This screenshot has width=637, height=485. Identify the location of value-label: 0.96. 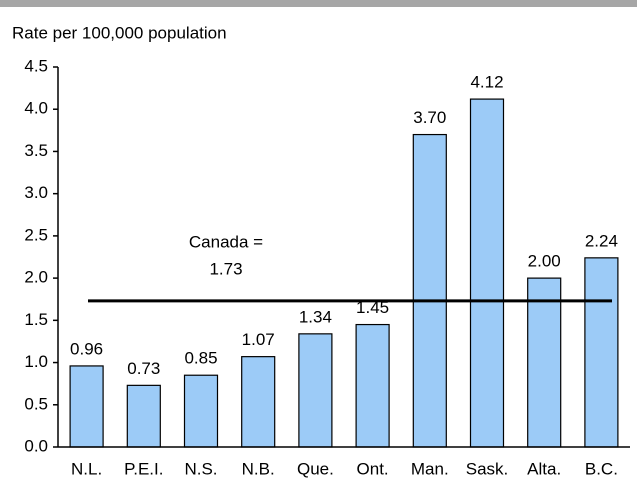
(86, 348).